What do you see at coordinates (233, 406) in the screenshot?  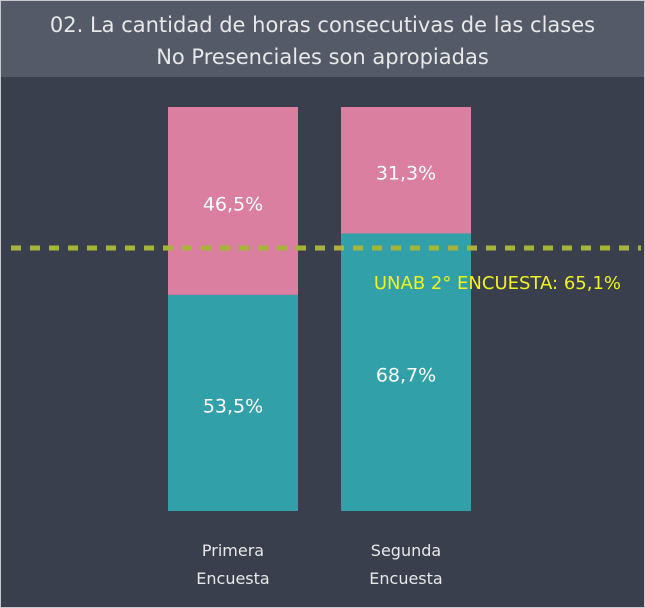 I see `data-label: 53,5%` at bounding box center [233, 406].